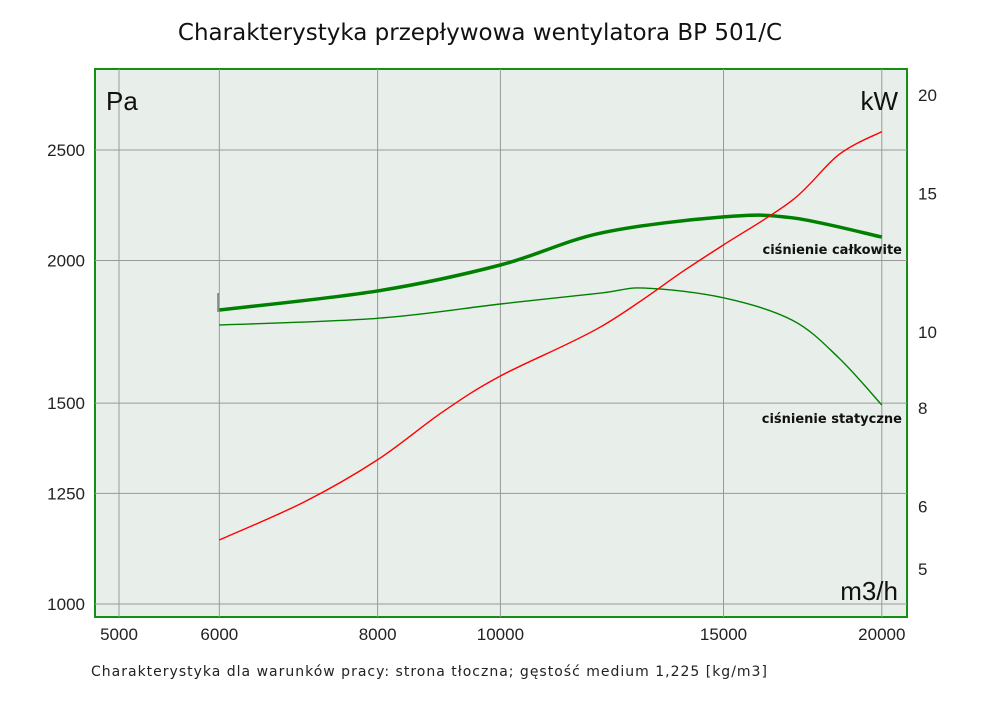 This screenshot has width=1000, height=706. What do you see at coordinates (881, 634) in the screenshot?
I see `x-tick-label: 20000` at bounding box center [881, 634].